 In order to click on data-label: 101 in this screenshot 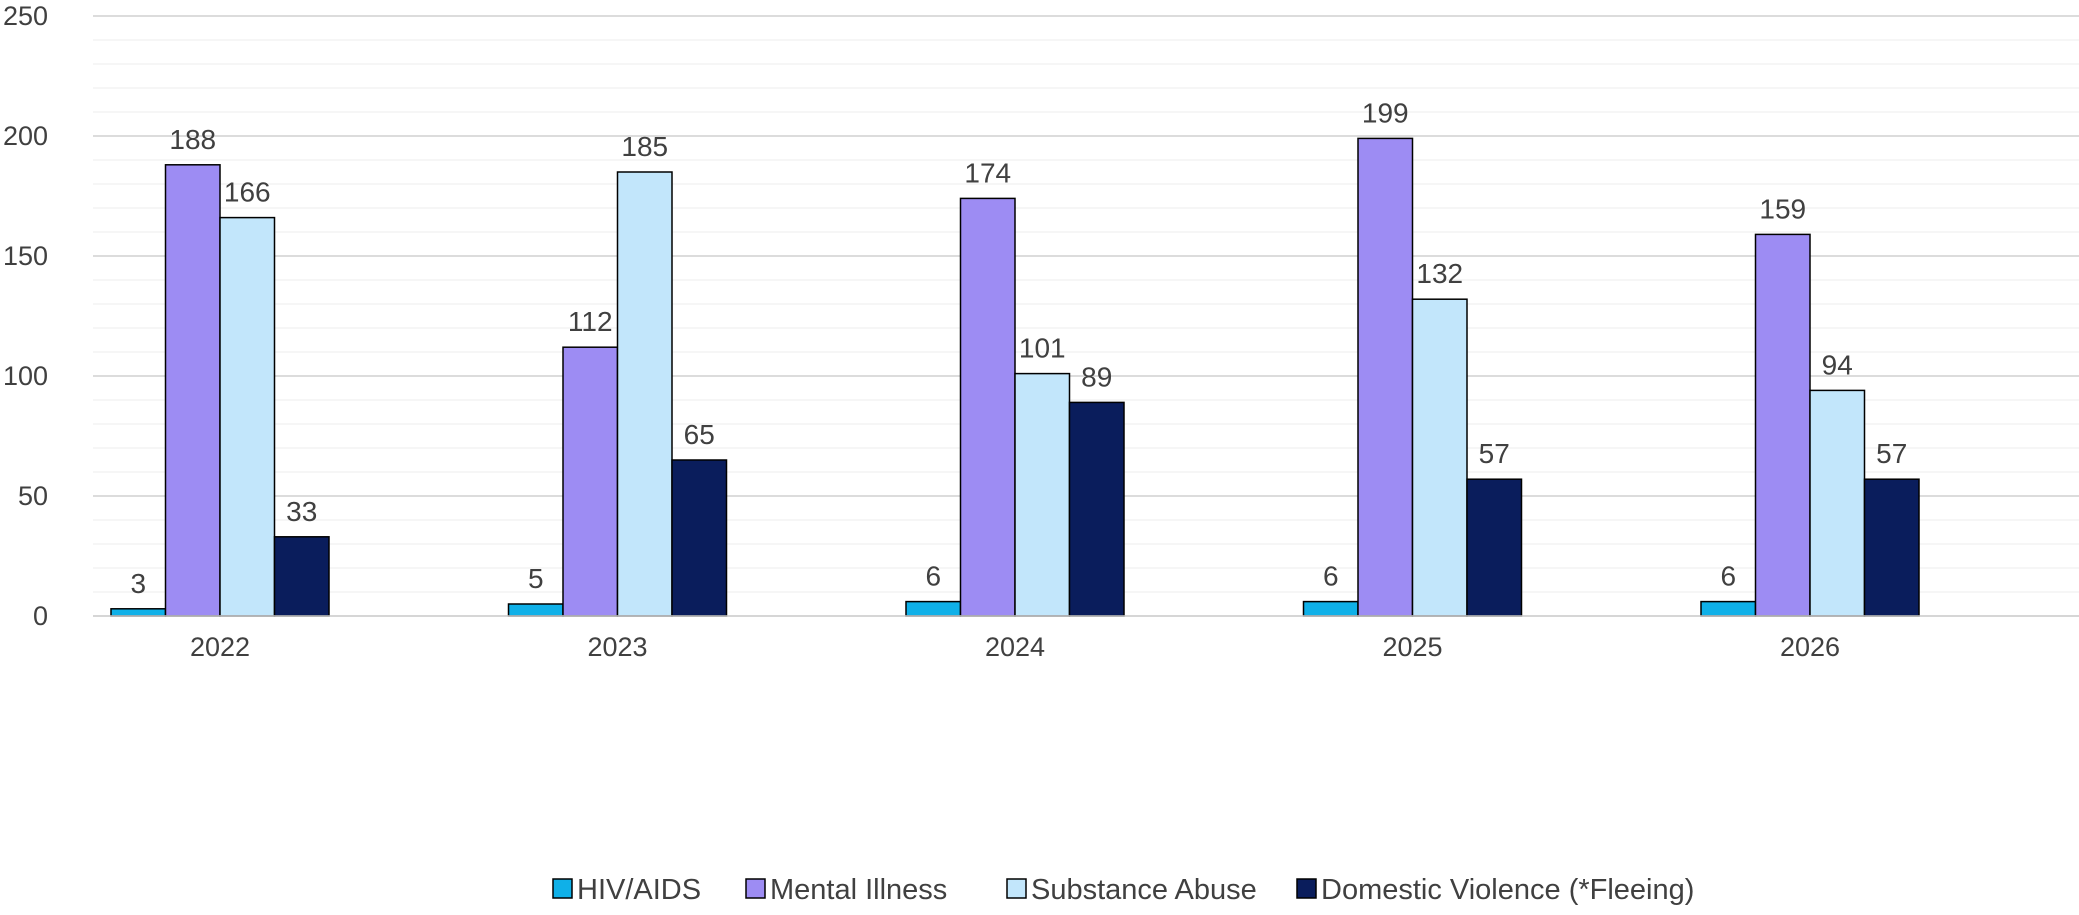, I will do `click(1042, 348)`.